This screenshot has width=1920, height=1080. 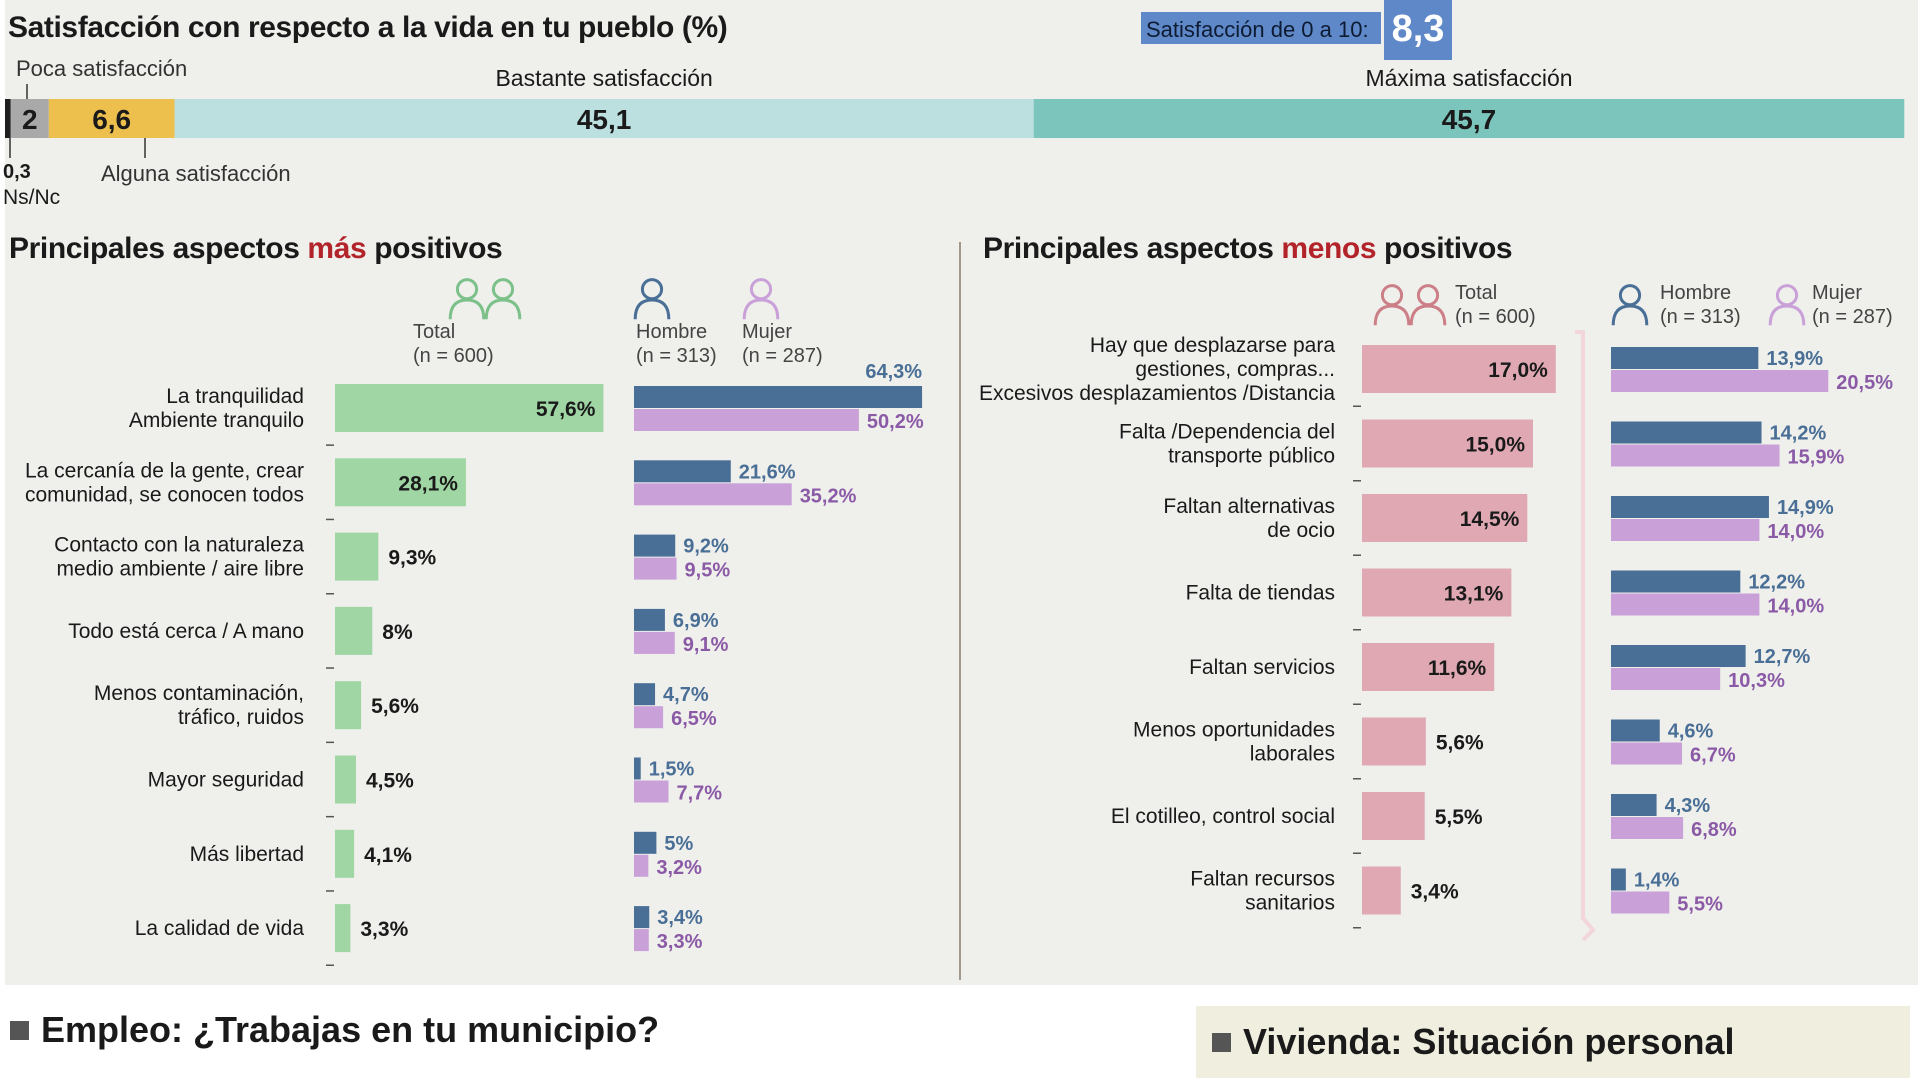 What do you see at coordinates (247, 854) in the screenshot?
I see `category-label: Más libertad` at bounding box center [247, 854].